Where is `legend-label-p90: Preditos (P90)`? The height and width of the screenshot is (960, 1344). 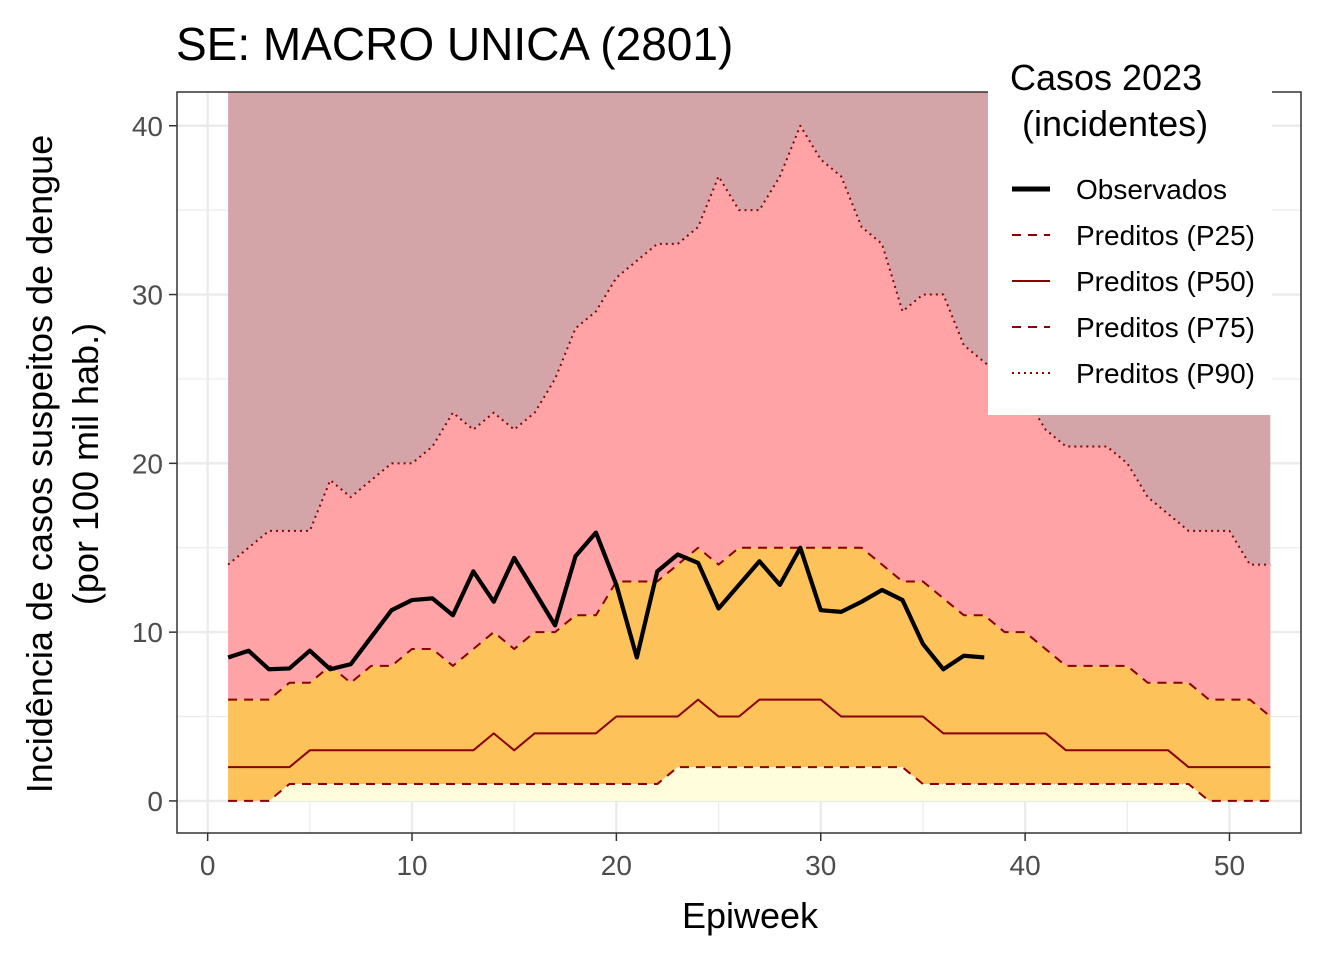 legend-label-p90: Preditos (P90) is located at coordinates (1165, 373).